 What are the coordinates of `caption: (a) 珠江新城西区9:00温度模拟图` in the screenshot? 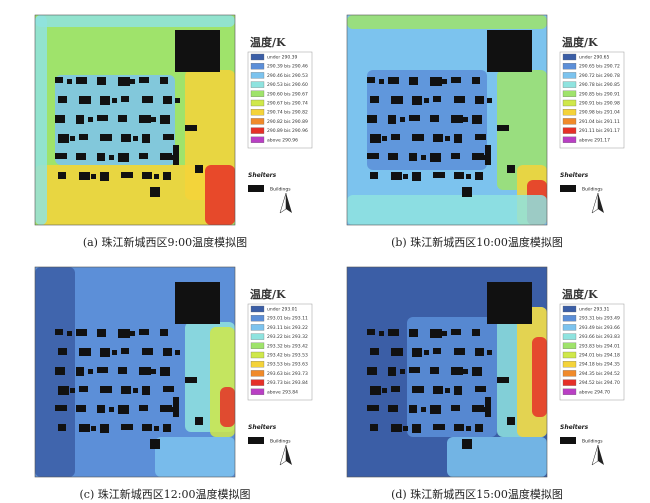 It's located at (165, 242).